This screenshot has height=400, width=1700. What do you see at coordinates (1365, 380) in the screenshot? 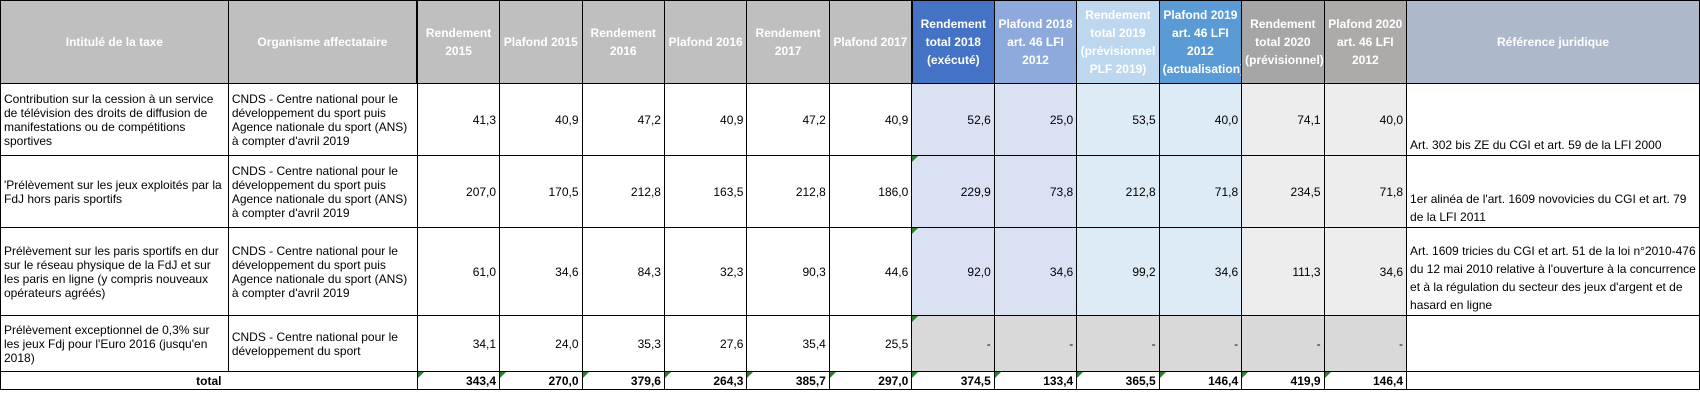
I see `total-plafond-2020: 146,4` at bounding box center [1365, 380].